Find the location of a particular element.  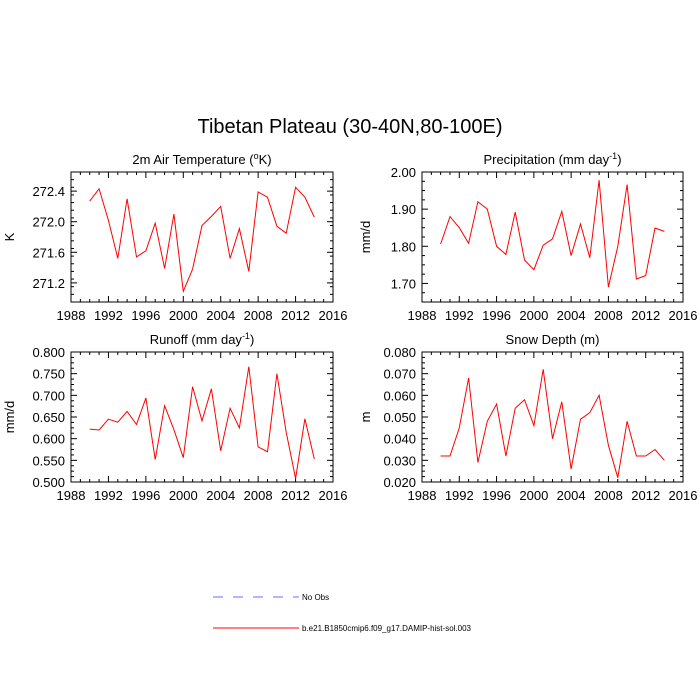

panel-title: Snow Depth (m) is located at coordinates (553, 339).